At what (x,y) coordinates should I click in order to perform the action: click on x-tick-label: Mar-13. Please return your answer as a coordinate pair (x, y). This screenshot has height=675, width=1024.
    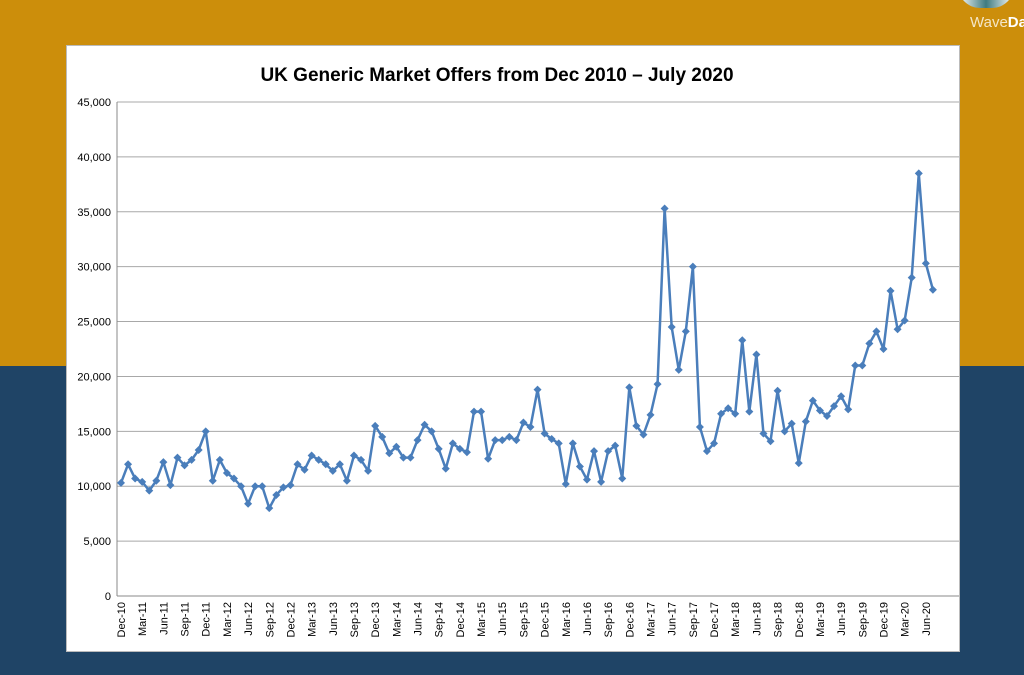
    Looking at the image, I should click on (313, 619).